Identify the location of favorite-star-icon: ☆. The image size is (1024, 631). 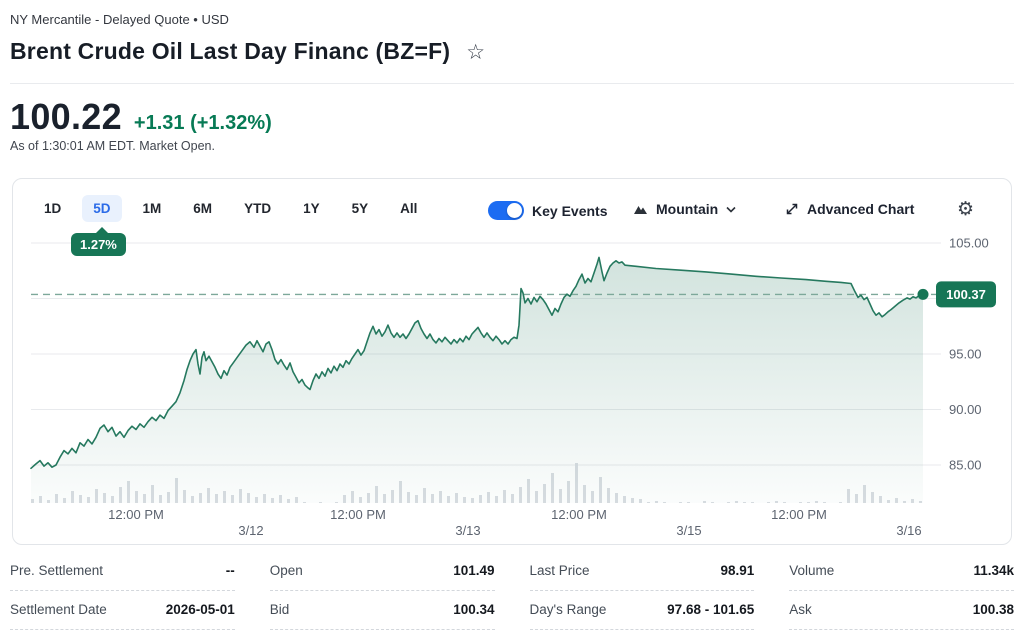
(476, 52).